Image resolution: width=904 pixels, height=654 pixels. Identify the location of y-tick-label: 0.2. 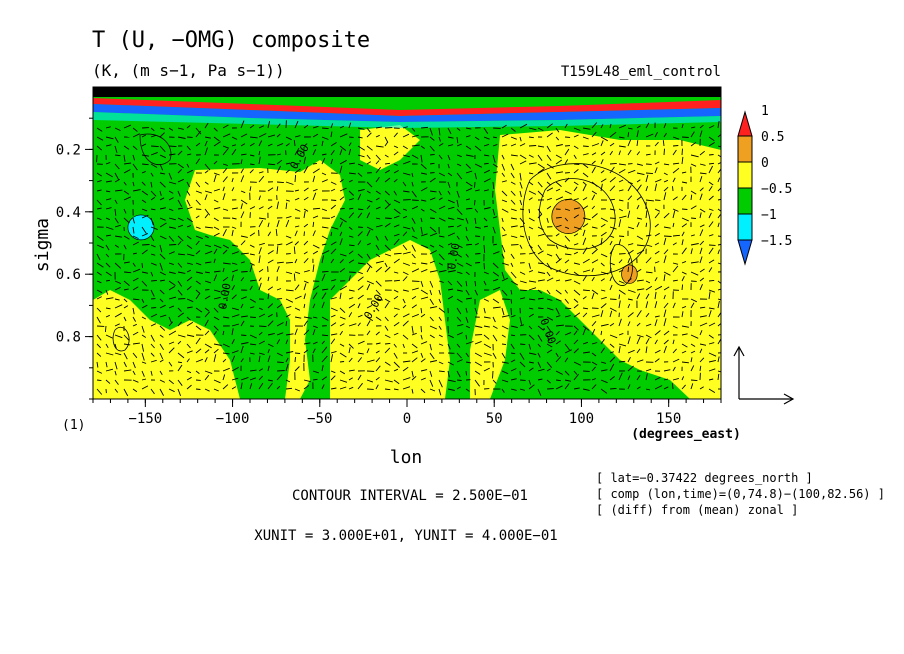
(68, 150).